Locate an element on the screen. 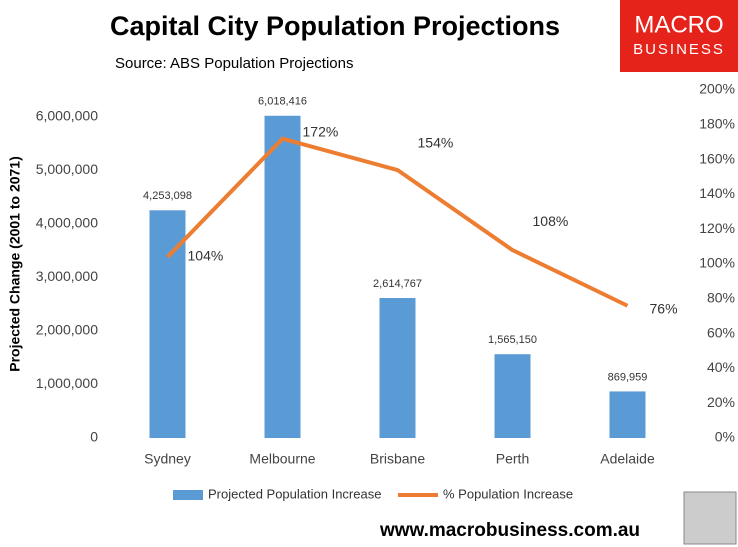 This screenshot has width=738, height=547. brand-line1: MACRO is located at coordinates (678, 24).